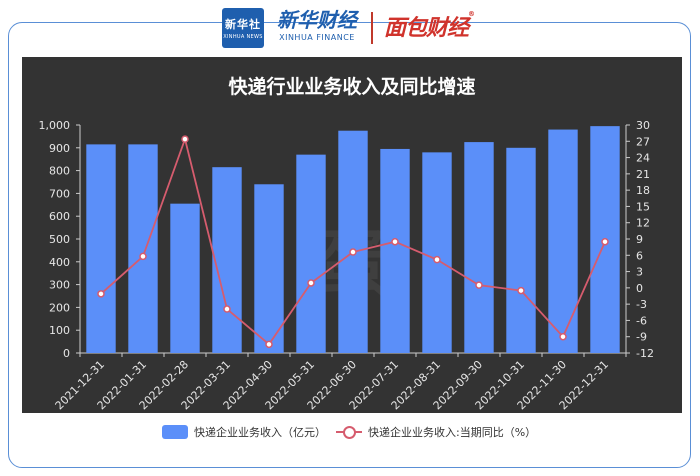 This screenshot has height=476, width=700. I want to click on legend: 快递企业业务收入（亿元） 快递企业业务收入:当期同比（%）, so click(350, 435).